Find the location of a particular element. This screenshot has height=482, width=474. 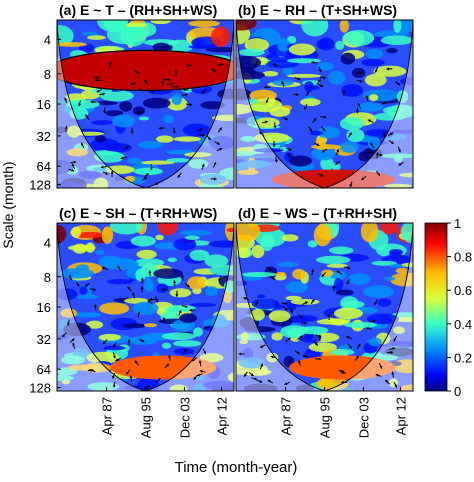

colorbar-tick-label: 0.2 is located at coordinates (463, 357).